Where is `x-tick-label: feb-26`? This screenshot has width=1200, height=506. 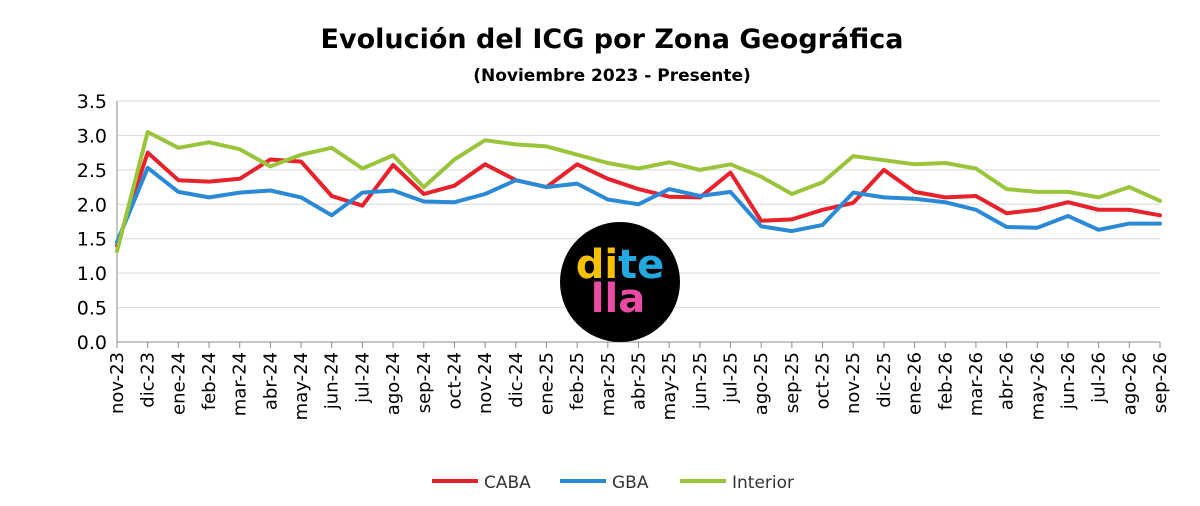
x-tick-label: feb-26 is located at coordinates (945, 381).